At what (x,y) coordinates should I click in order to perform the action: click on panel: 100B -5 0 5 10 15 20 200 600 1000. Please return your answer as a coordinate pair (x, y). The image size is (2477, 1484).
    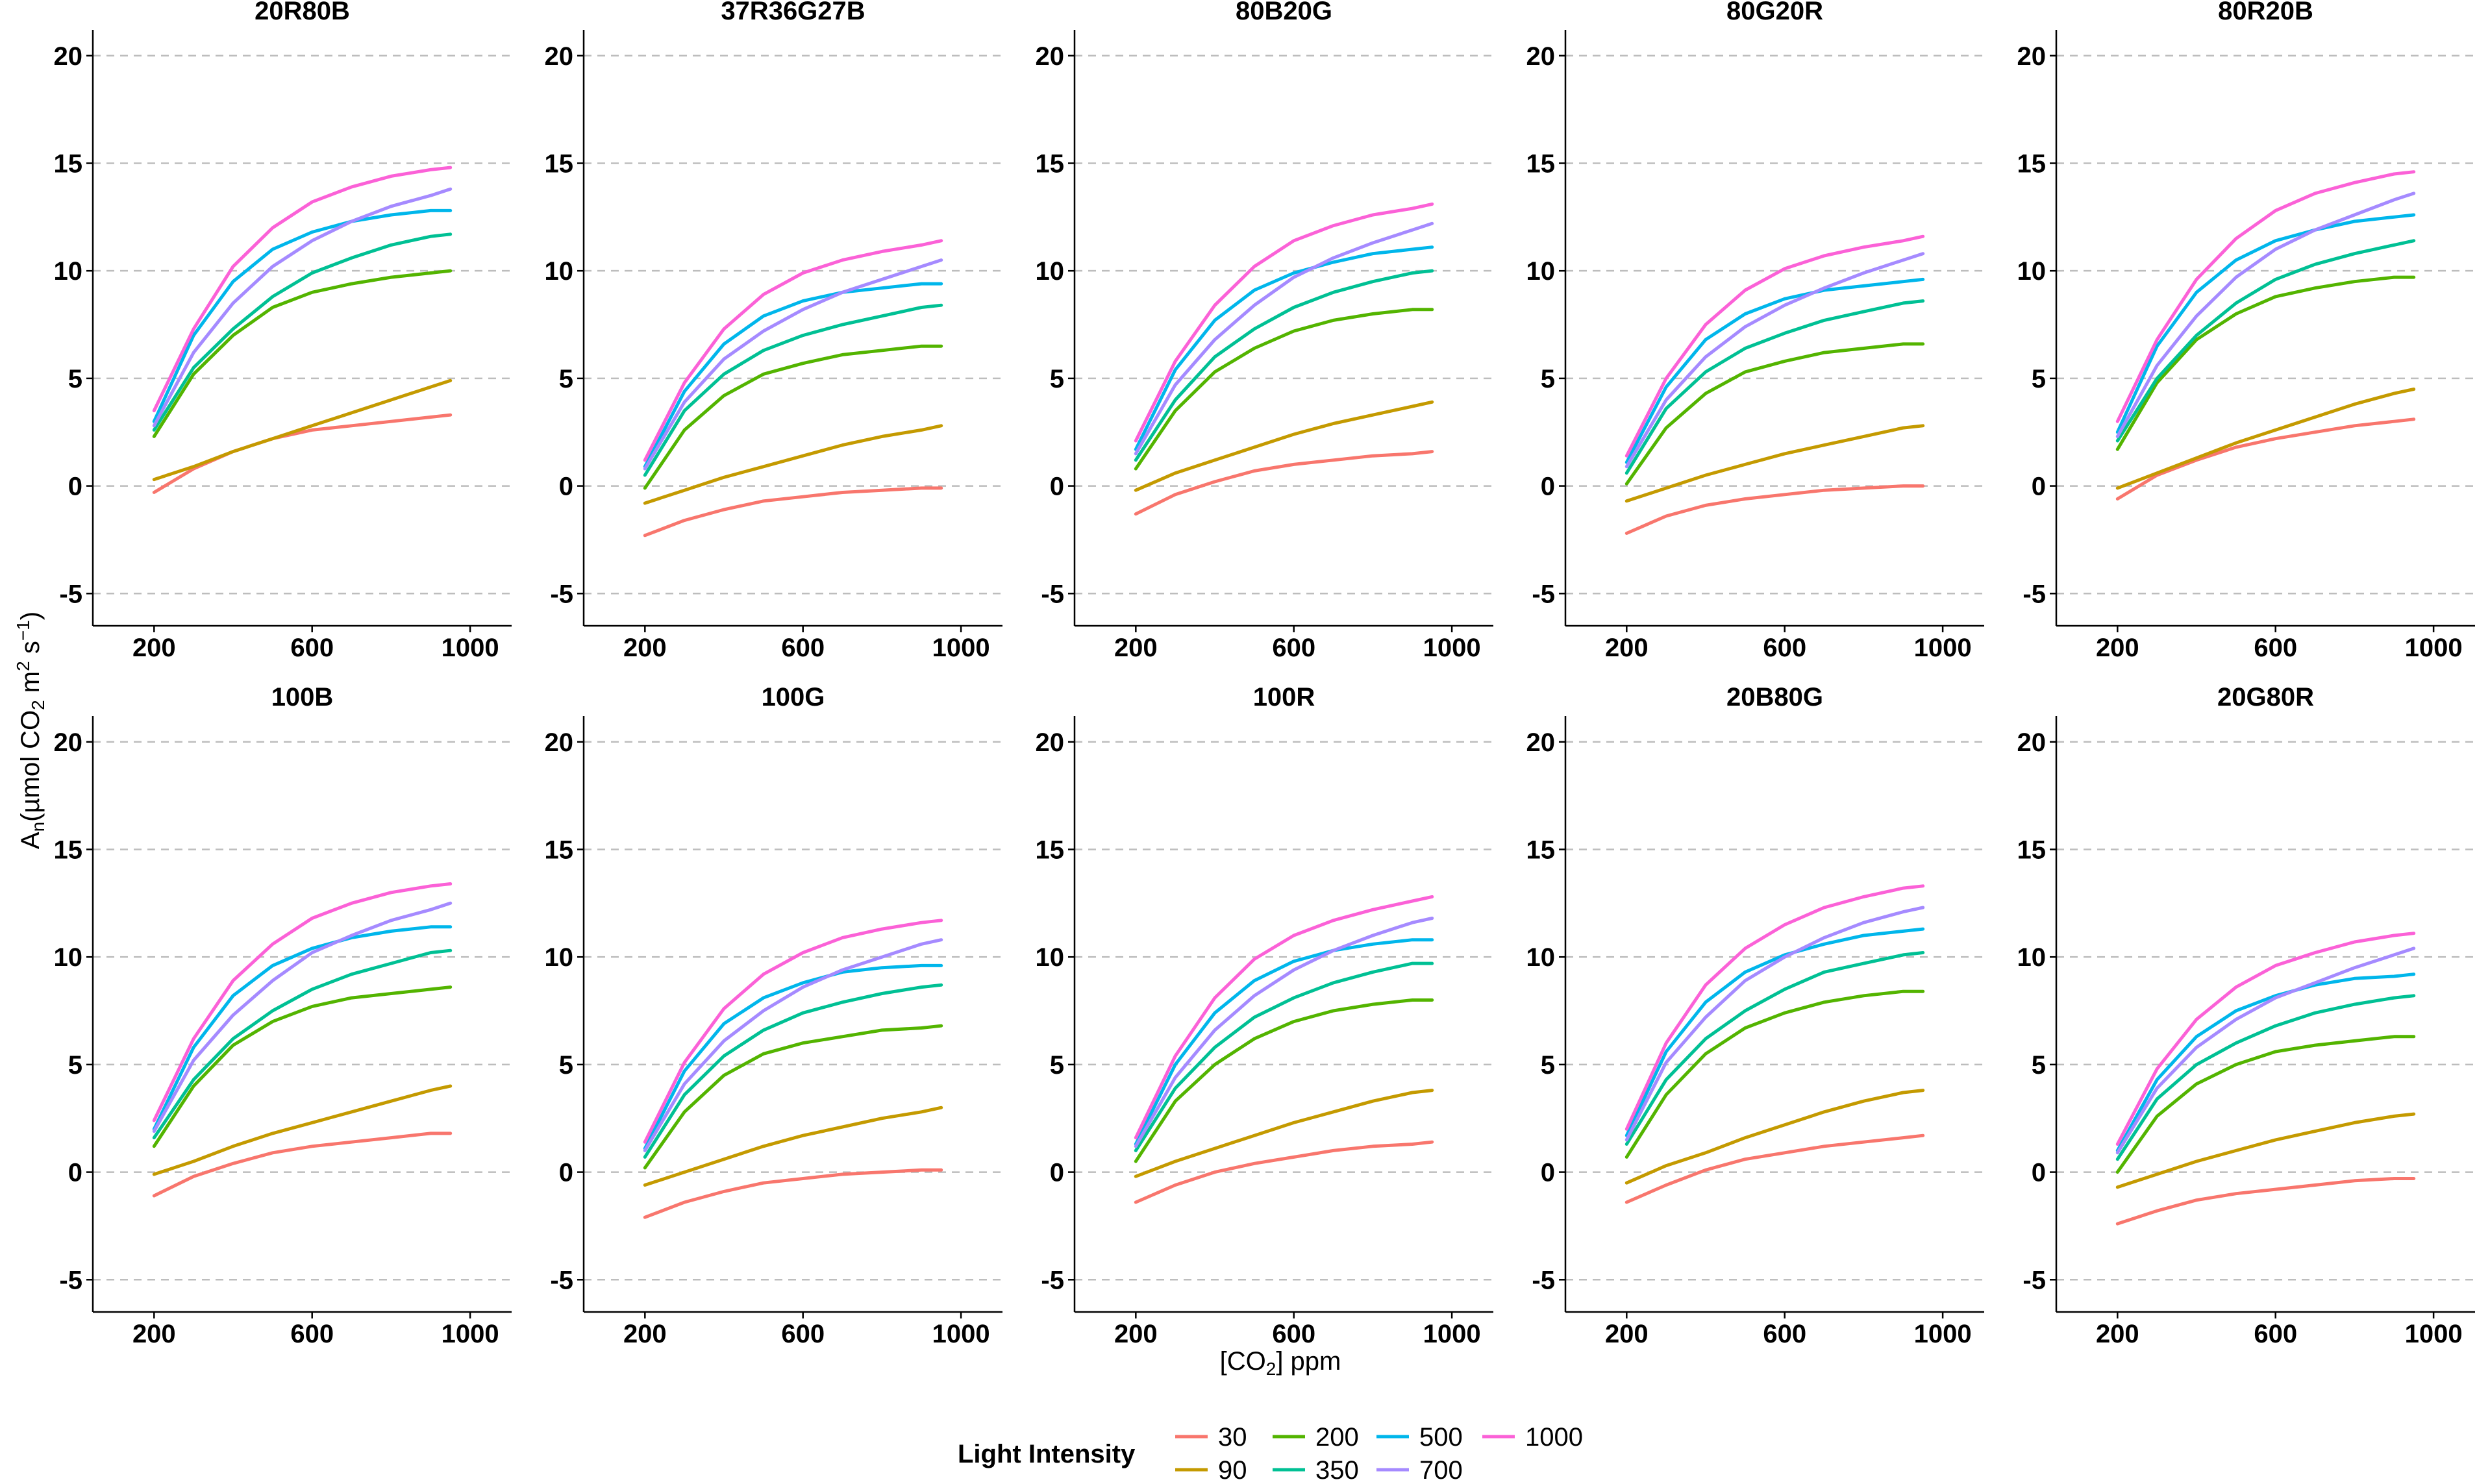
    Looking at the image, I should click on (283, 1015).